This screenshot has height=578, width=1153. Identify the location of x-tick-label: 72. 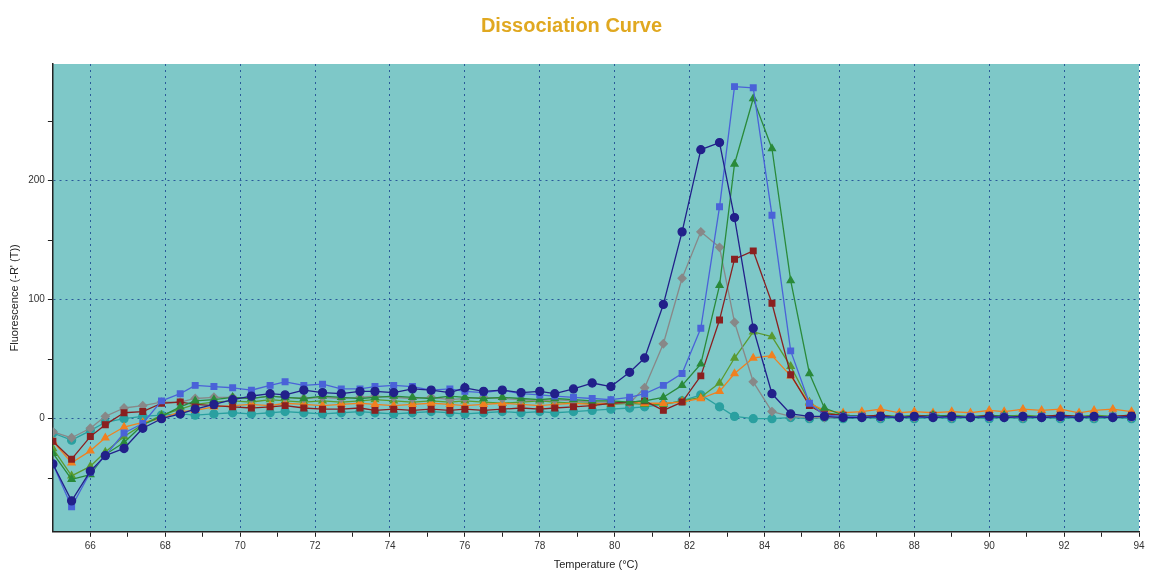
(315, 545).